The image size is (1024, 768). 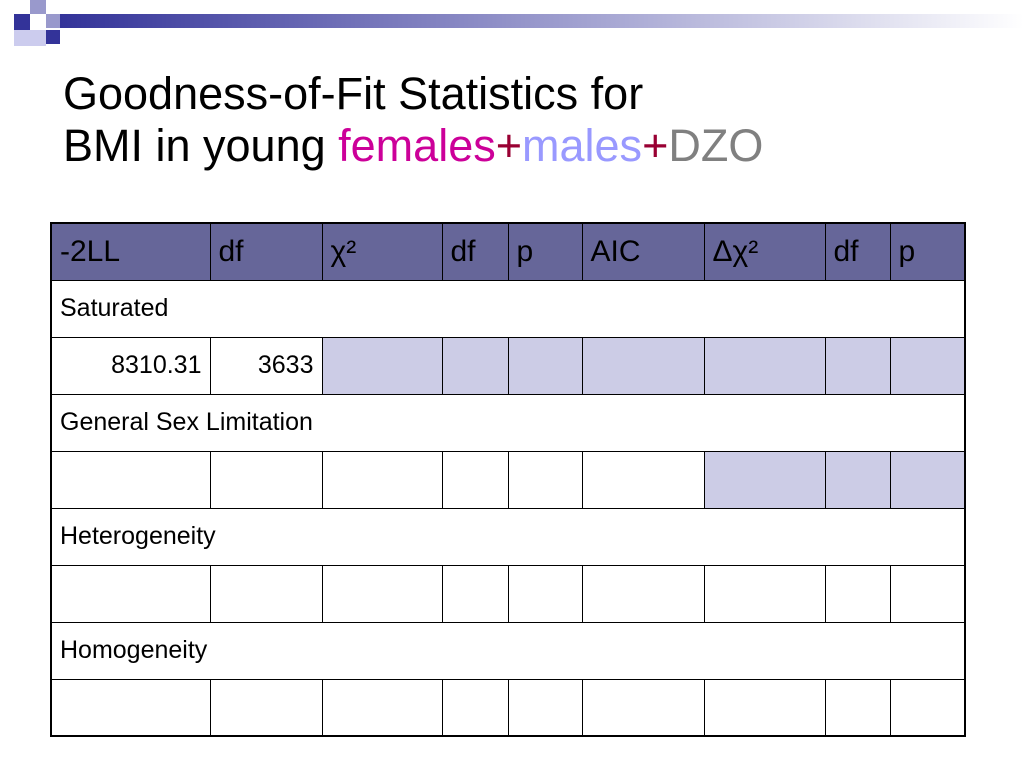 I want to click on title-line: BMI in young females+males+DZO, so click(x=413, y=146).